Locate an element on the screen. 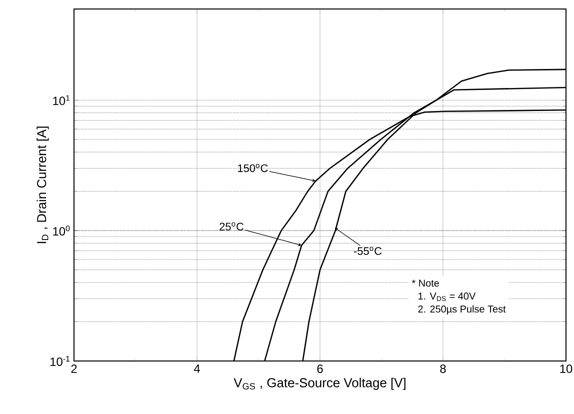 The width and height of the screenshot is (574, 414). annotation: 2. 250µs Pulse Test is located at coordinates (462, 310).